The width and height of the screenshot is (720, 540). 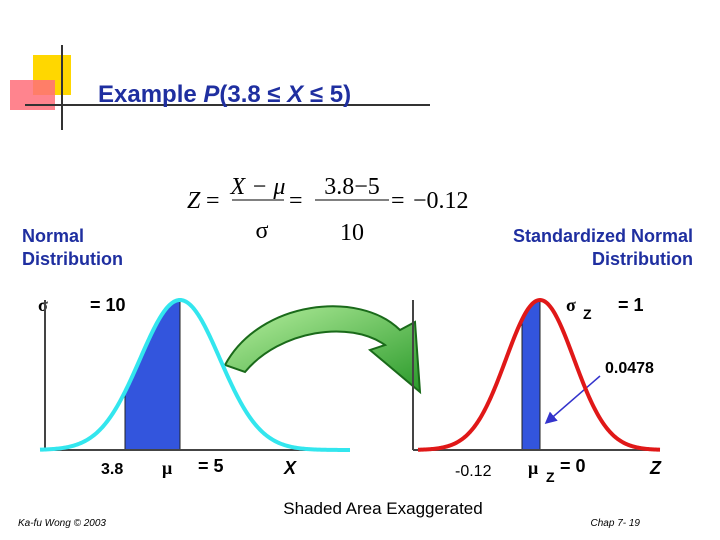 I want to click on mu-value: = 5, so click(x=211, y=466).